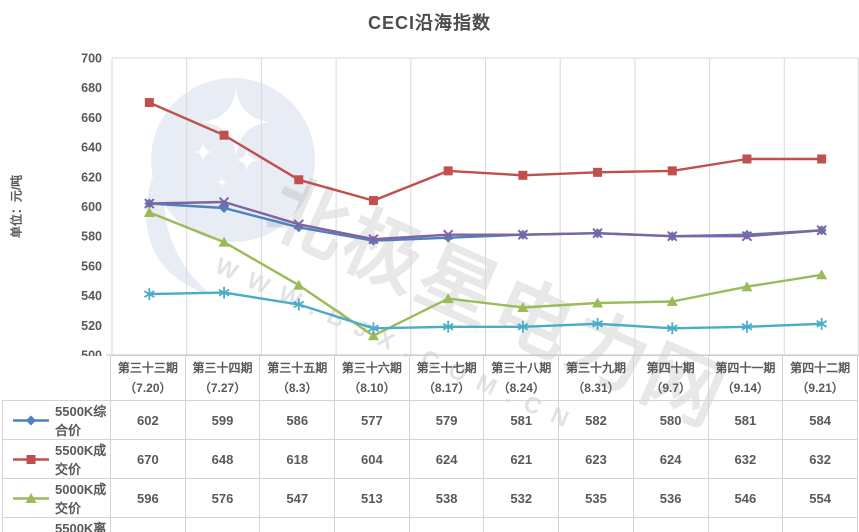  Describe the element at coordinates (56, 498) in the screenshot. I see `legend-item: 5000K成交价` at that location.